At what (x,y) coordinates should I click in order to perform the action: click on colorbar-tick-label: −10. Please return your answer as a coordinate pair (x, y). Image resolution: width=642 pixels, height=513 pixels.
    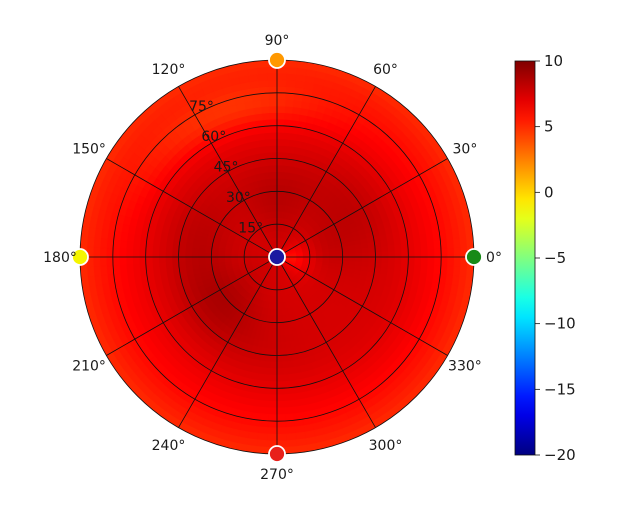
    Looking at the image, I should click on (560, 324).